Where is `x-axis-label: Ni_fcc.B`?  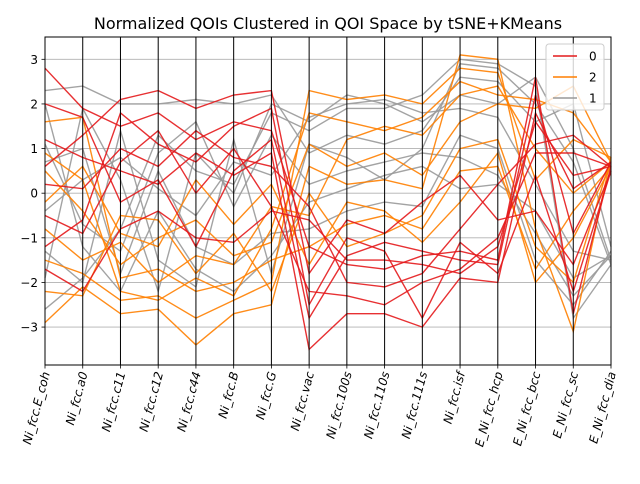 x-axis-label: Ni_fcc.B is located at coordinates (229, 395).